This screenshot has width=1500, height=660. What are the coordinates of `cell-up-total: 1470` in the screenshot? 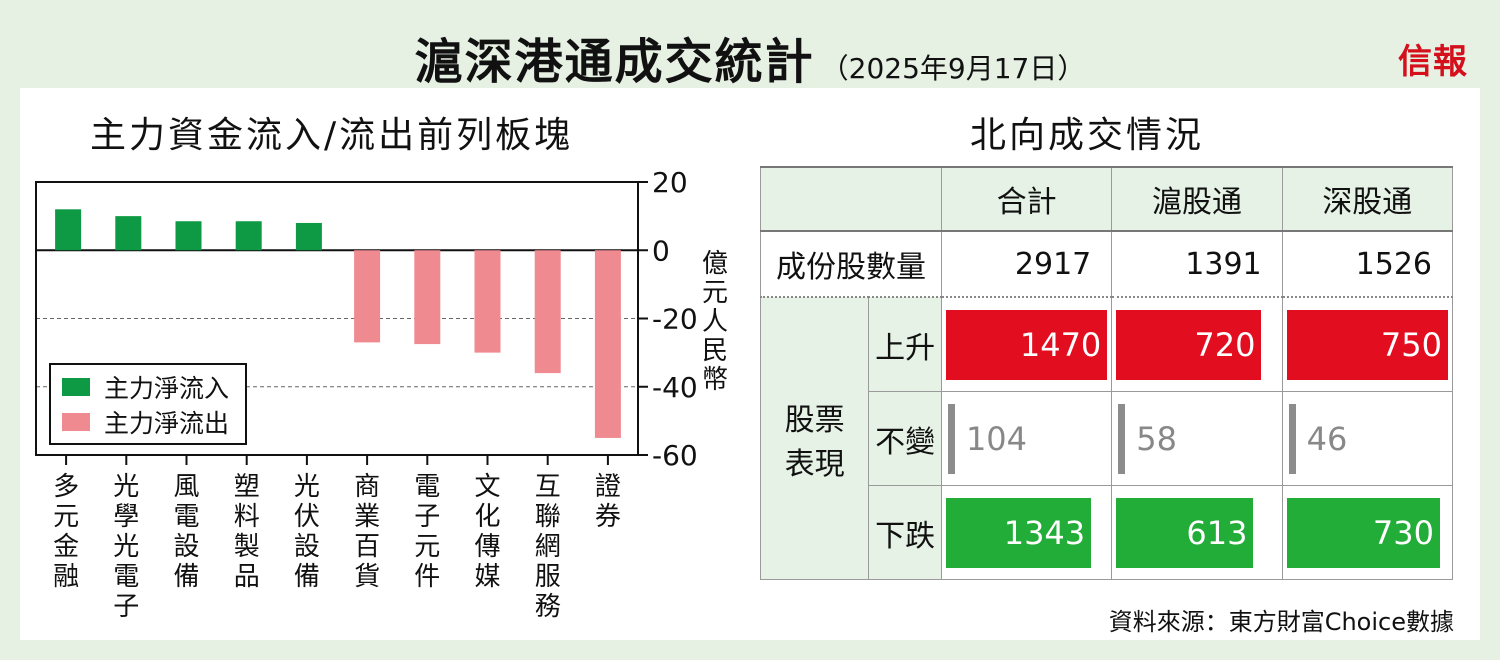 It's located at (1026, 344).